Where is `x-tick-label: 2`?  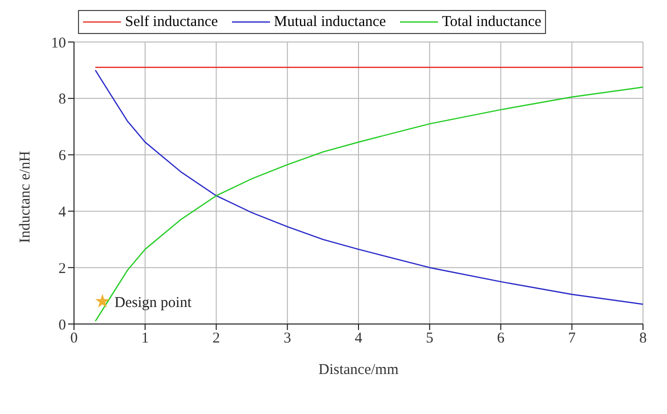
x-tick-label: 2 is located at coordinates (216, 338).